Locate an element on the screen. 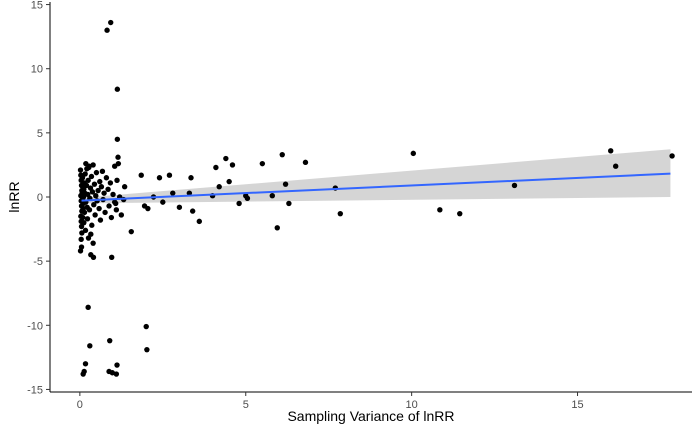 This screenshot has width=700, height=432. confidence-ribbon-layer is located at coordinates (376, 176).